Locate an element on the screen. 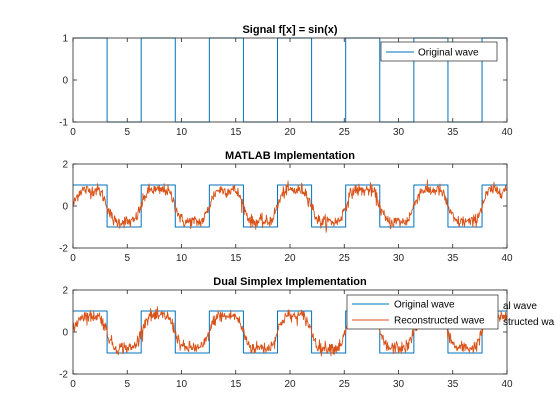  y-tick-label: -1 is located at coordinates (63, 123).